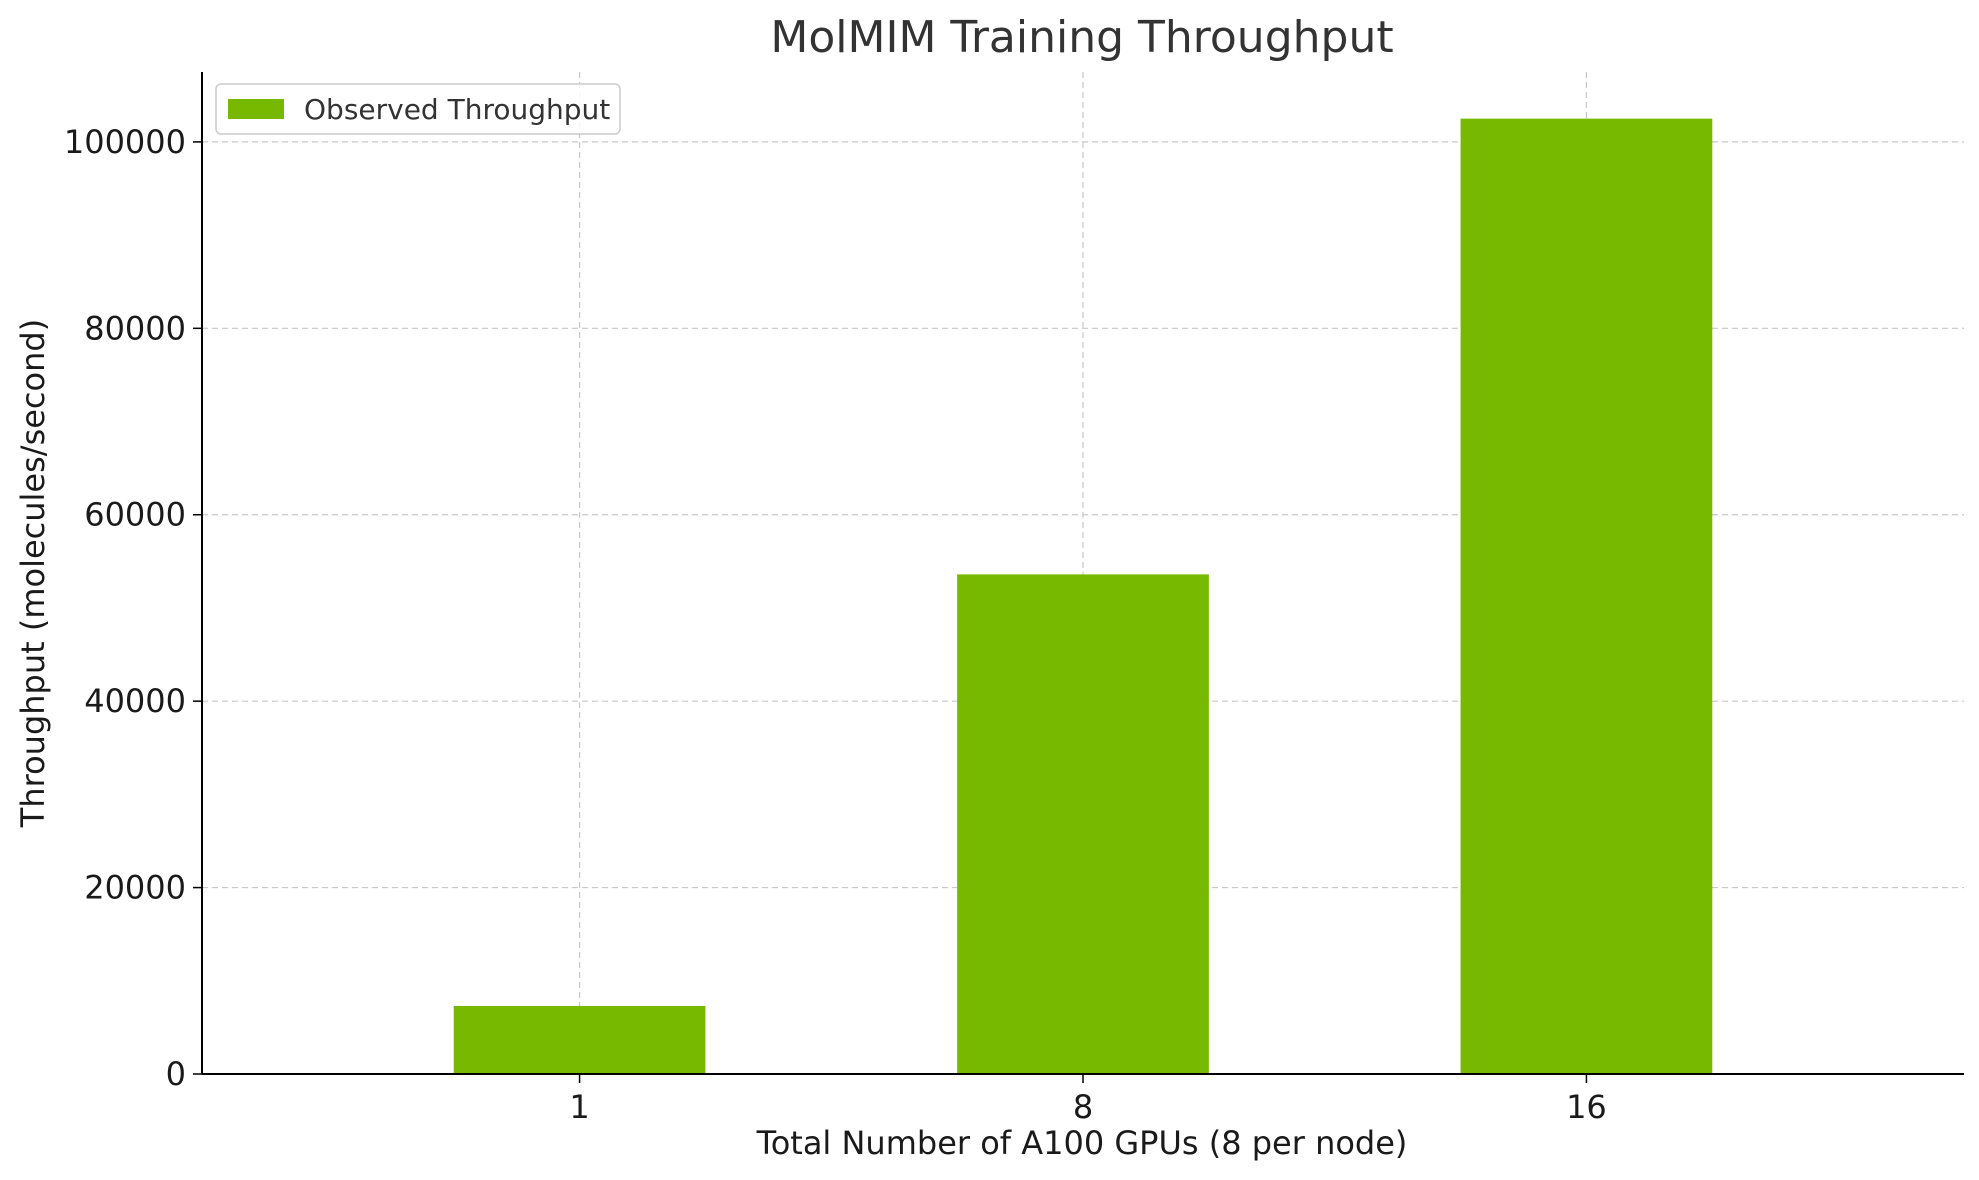 The height and width of the screenshot is (1180, 1979). Describe the element at coordinates (256, 109) in the screenshot. I see `legend-swatch` at that location.